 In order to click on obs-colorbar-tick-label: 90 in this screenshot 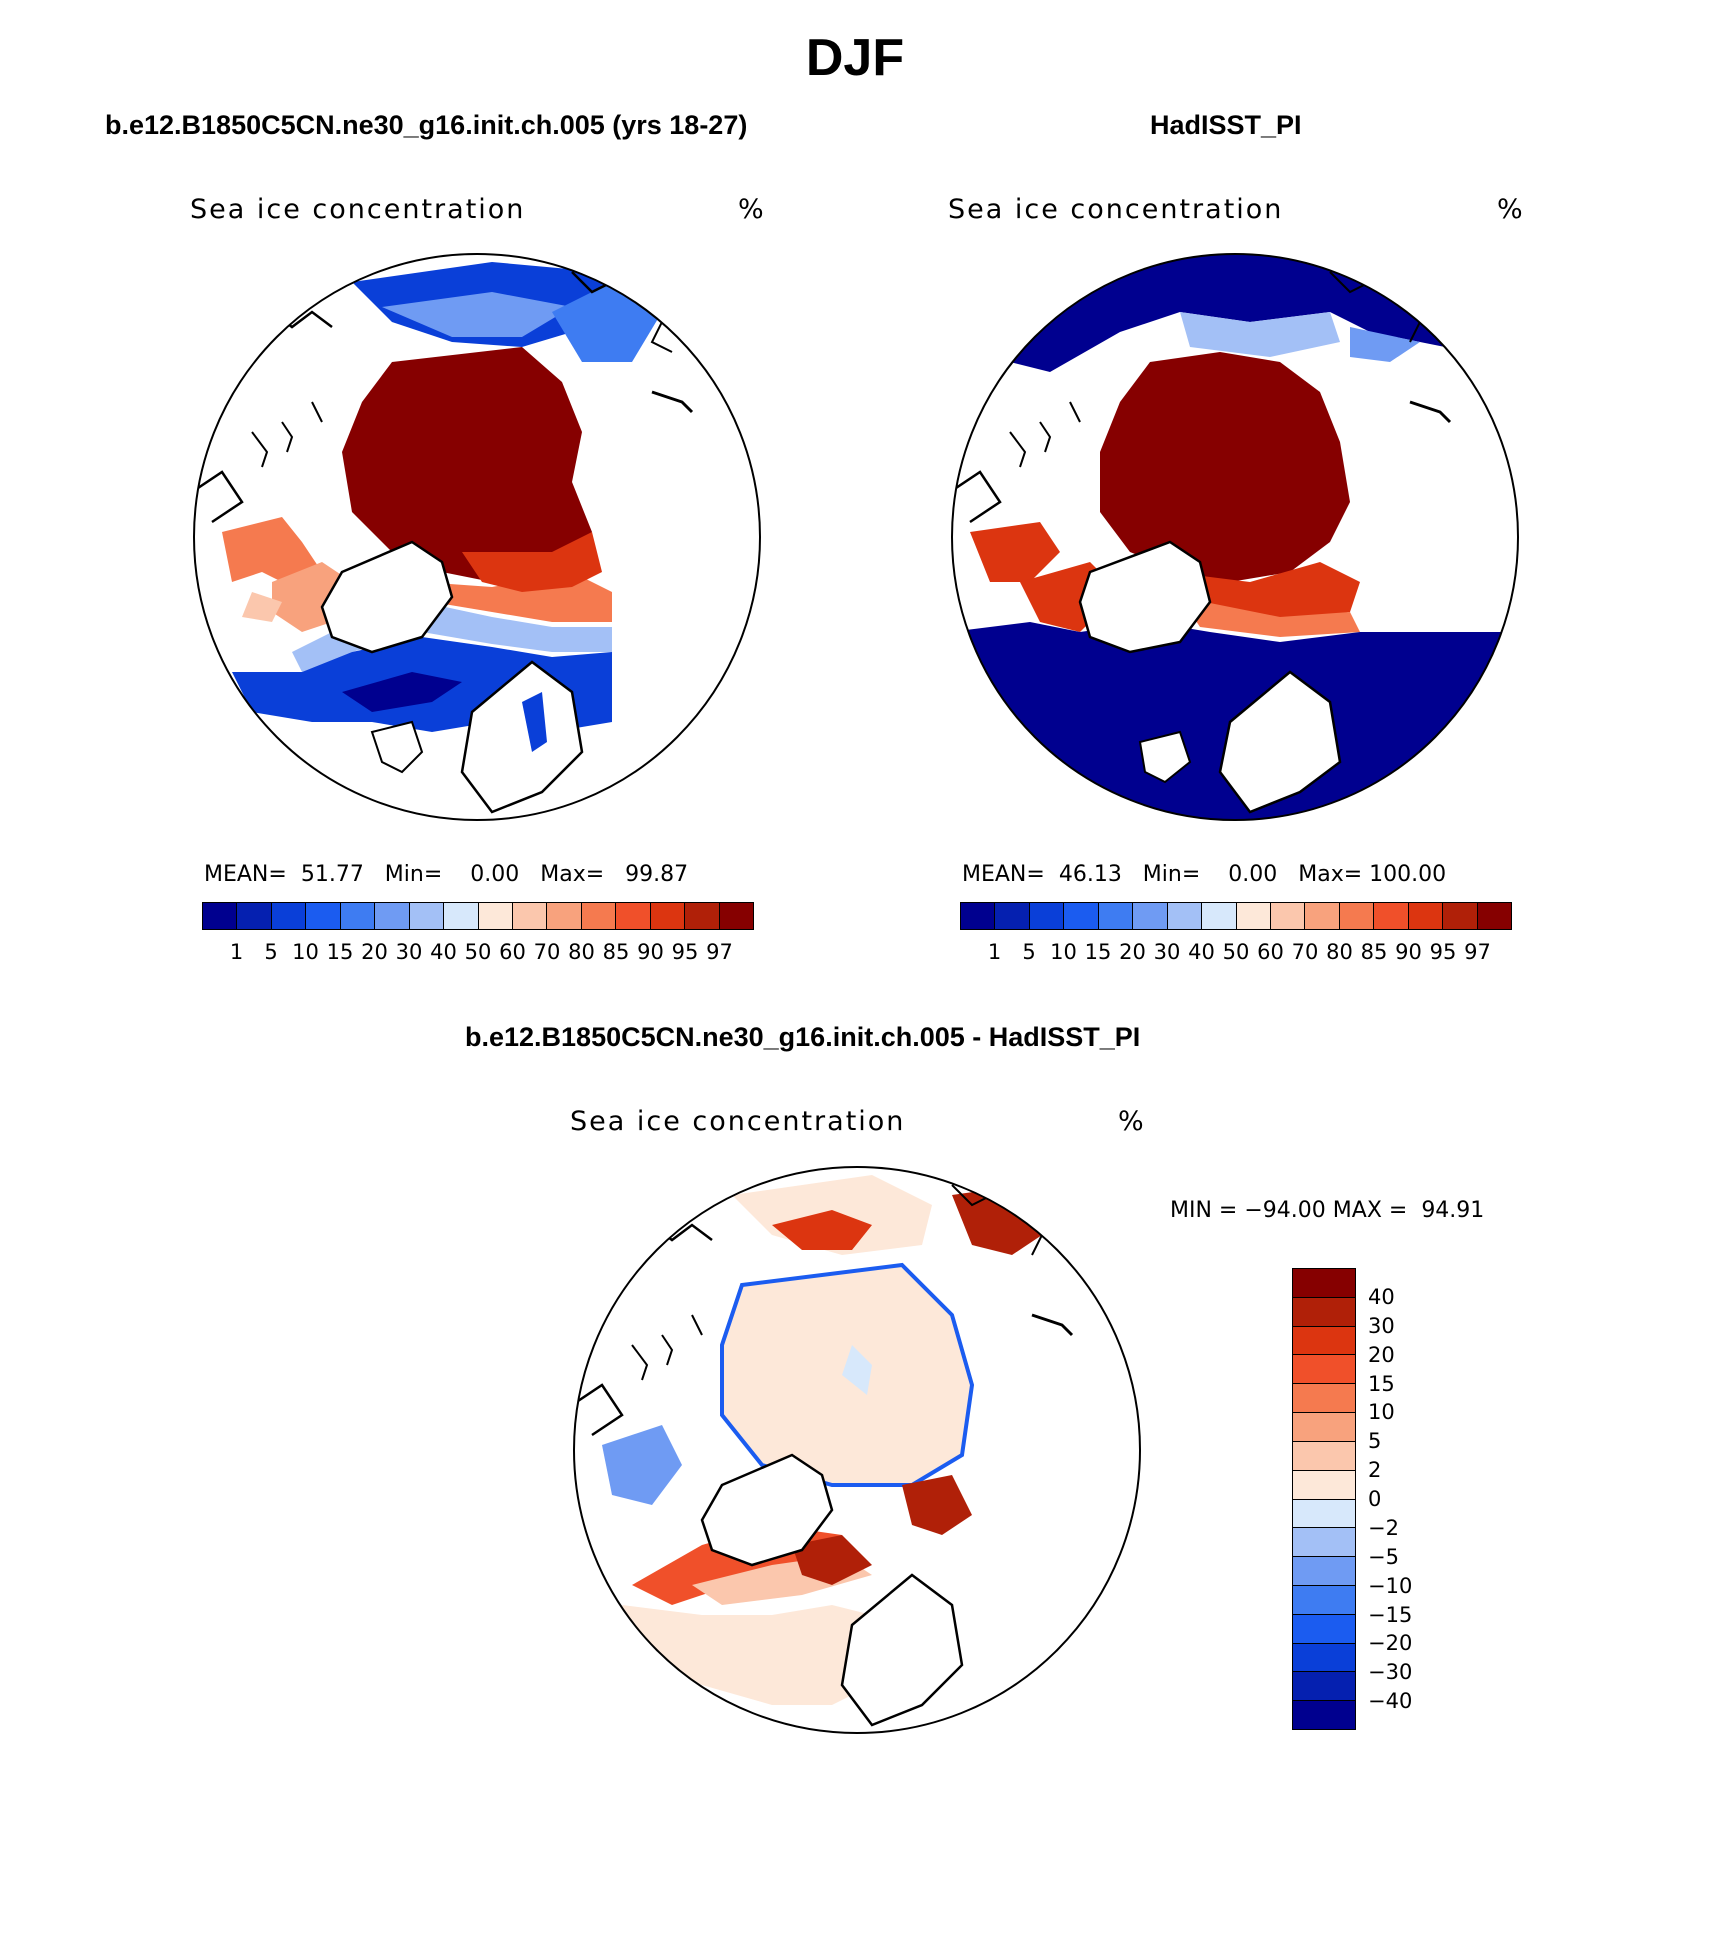, I will do `click(1408, 952)`.